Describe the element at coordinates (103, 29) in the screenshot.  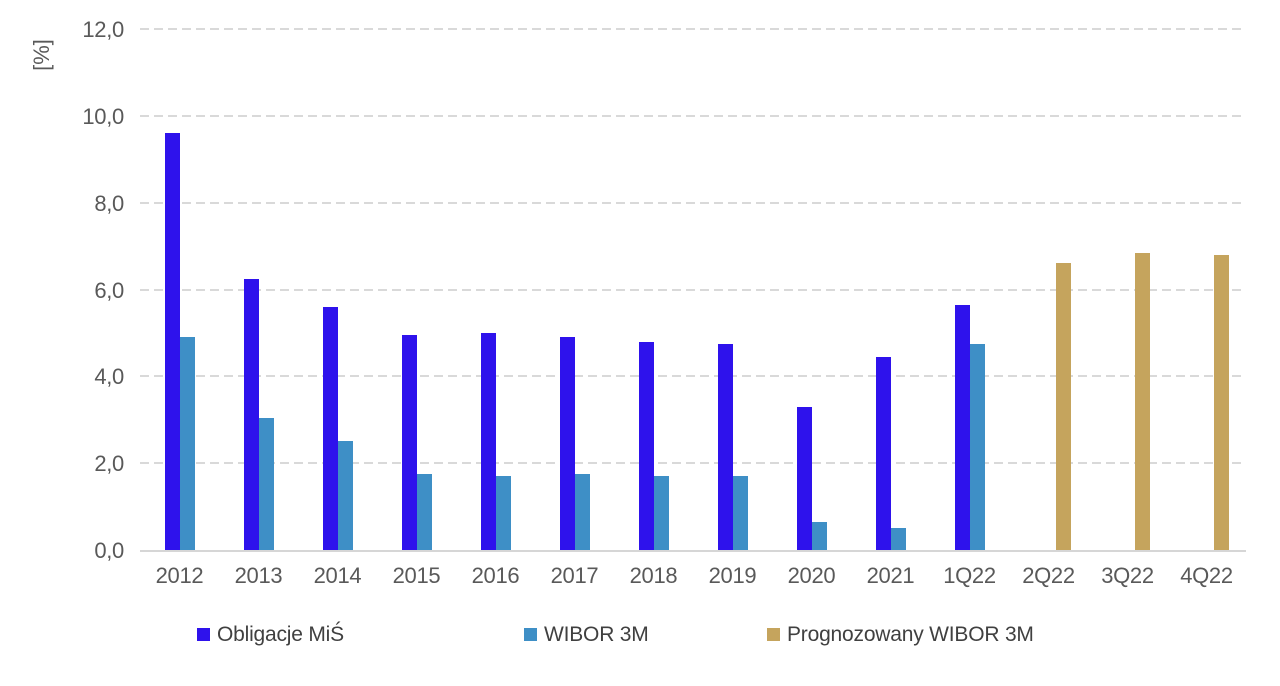
I see `y-tick-label: 12,0` at that location.